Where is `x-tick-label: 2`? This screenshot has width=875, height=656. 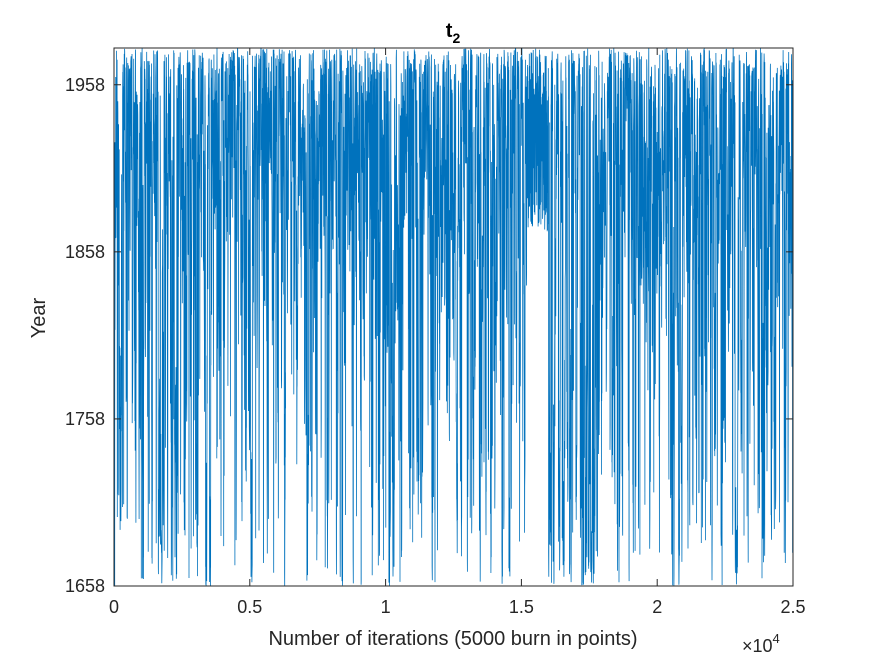
x-tick-label: 2 is located at coordinates (657, 607).